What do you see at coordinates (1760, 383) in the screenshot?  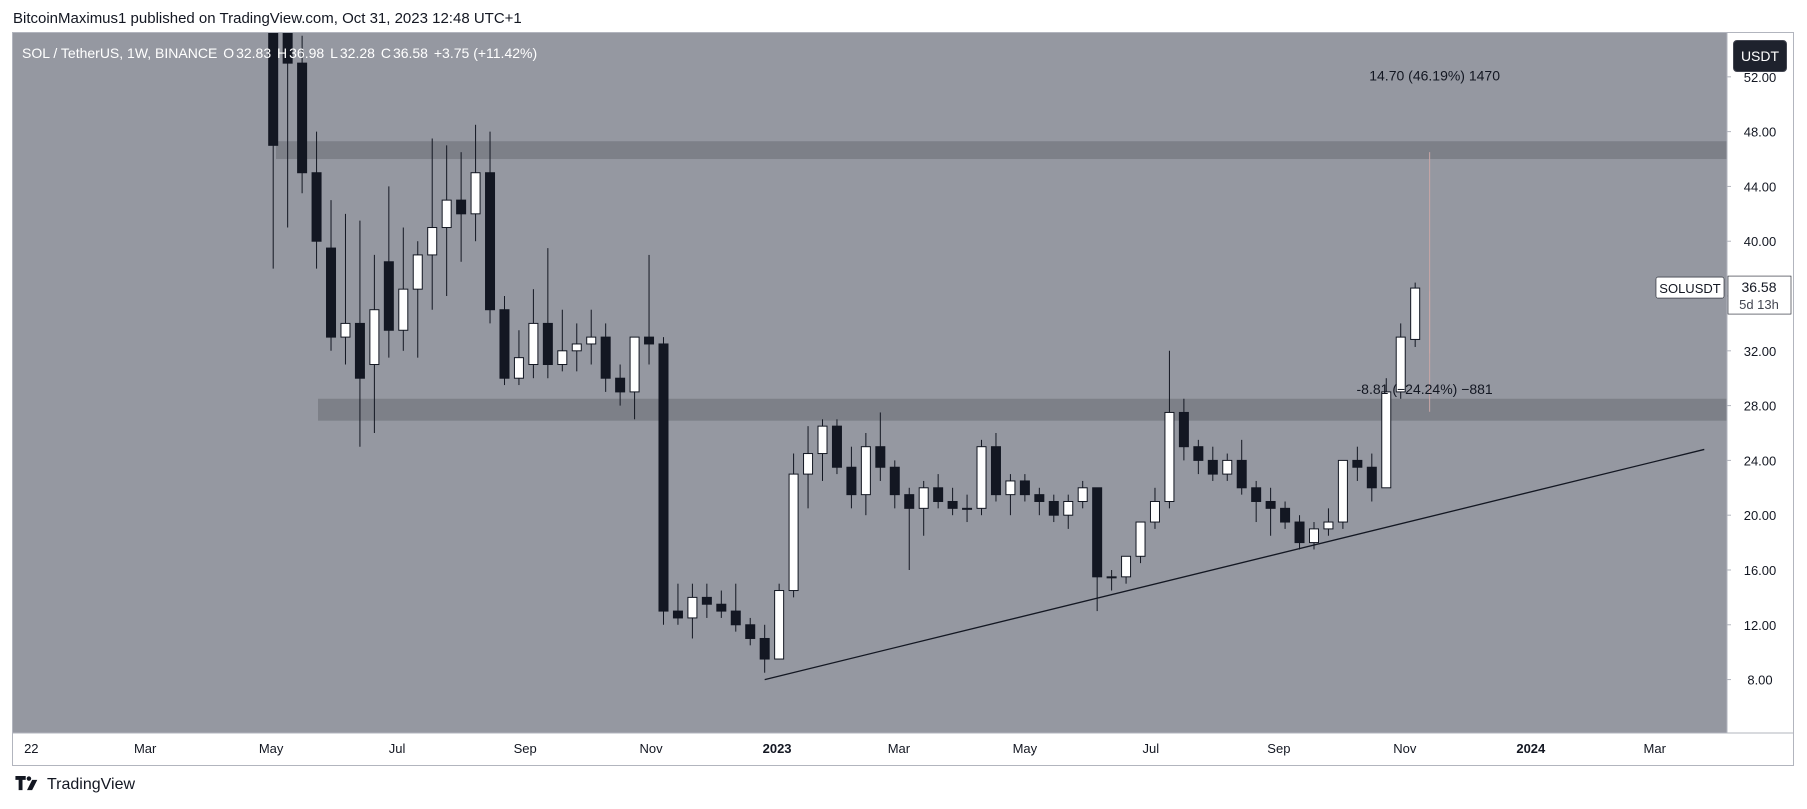 I see `price-axis` at bounding box center [1760, 383].